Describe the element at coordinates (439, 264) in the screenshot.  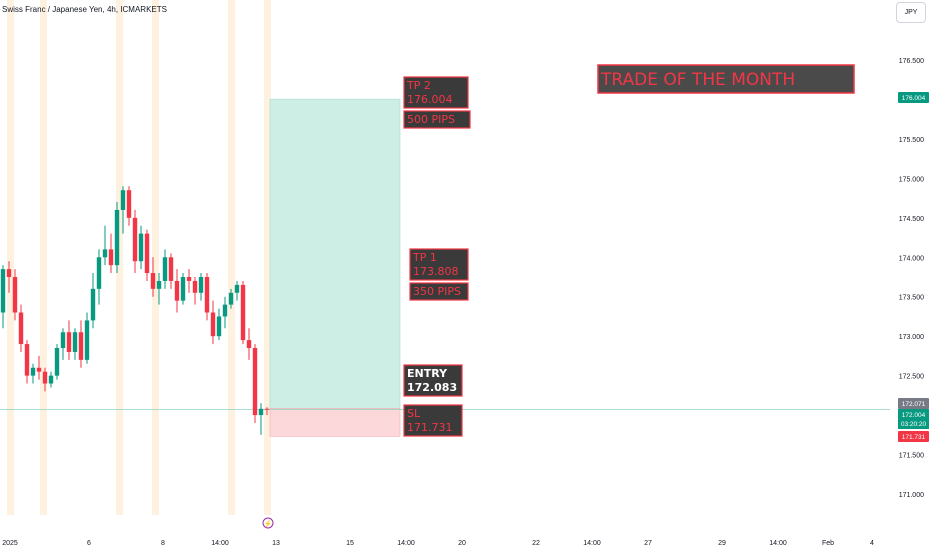
I see `tp1-label-bg` at that location.